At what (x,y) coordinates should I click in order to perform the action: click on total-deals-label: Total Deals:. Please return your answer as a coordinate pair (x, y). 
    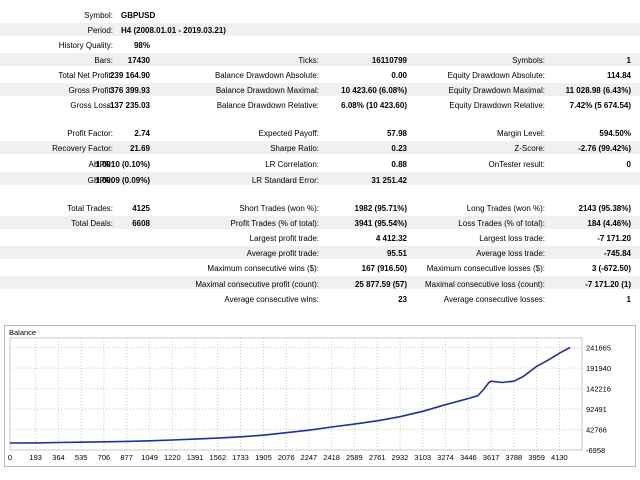
    Looking at the image, I should click on (92, 223).